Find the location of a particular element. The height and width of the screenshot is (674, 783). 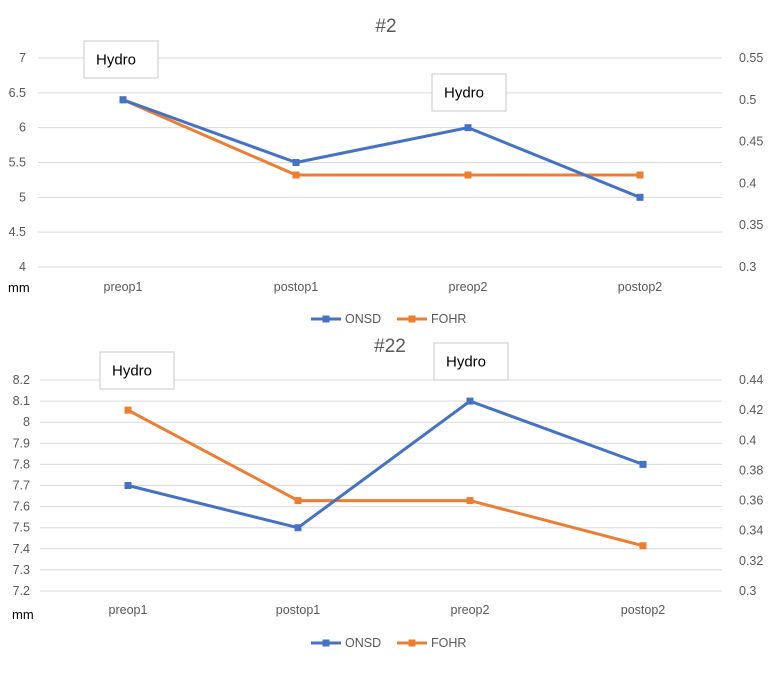

y-right-tick-label: 0.5 is located at coordinates (747, 100).